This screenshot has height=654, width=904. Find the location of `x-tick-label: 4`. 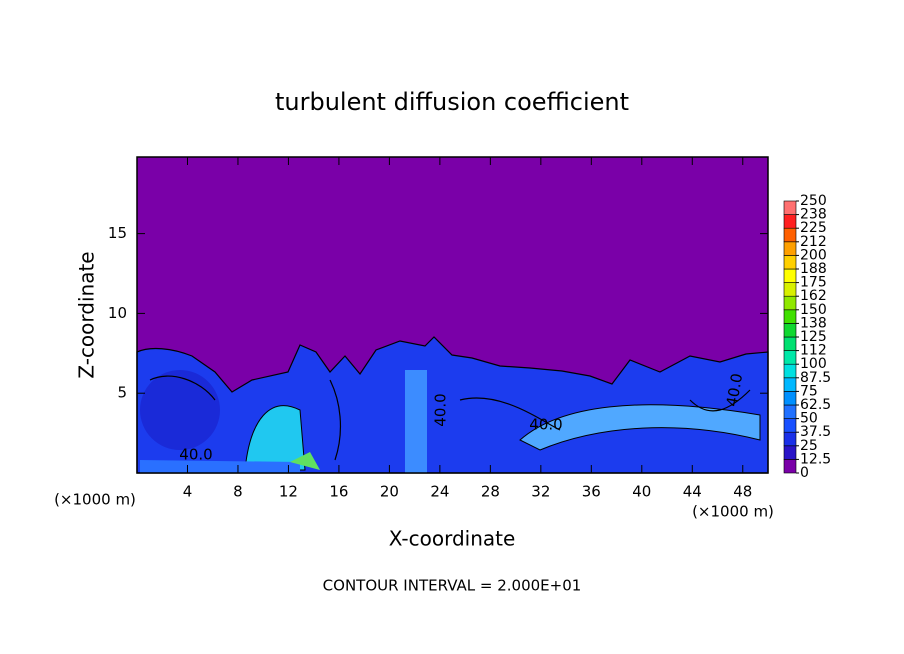

x-tick-label: 4 is located at coordinates (188, 492).